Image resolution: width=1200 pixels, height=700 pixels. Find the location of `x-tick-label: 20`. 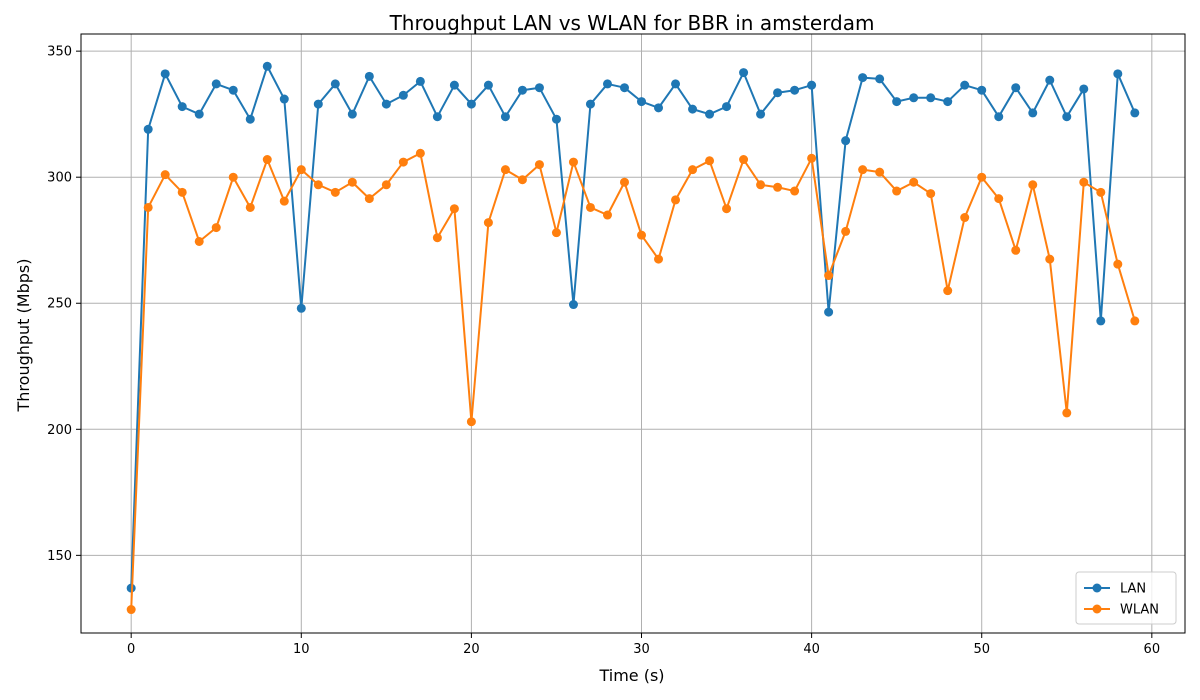

x-tick-label: 20 is located at coordinates (471, 649).